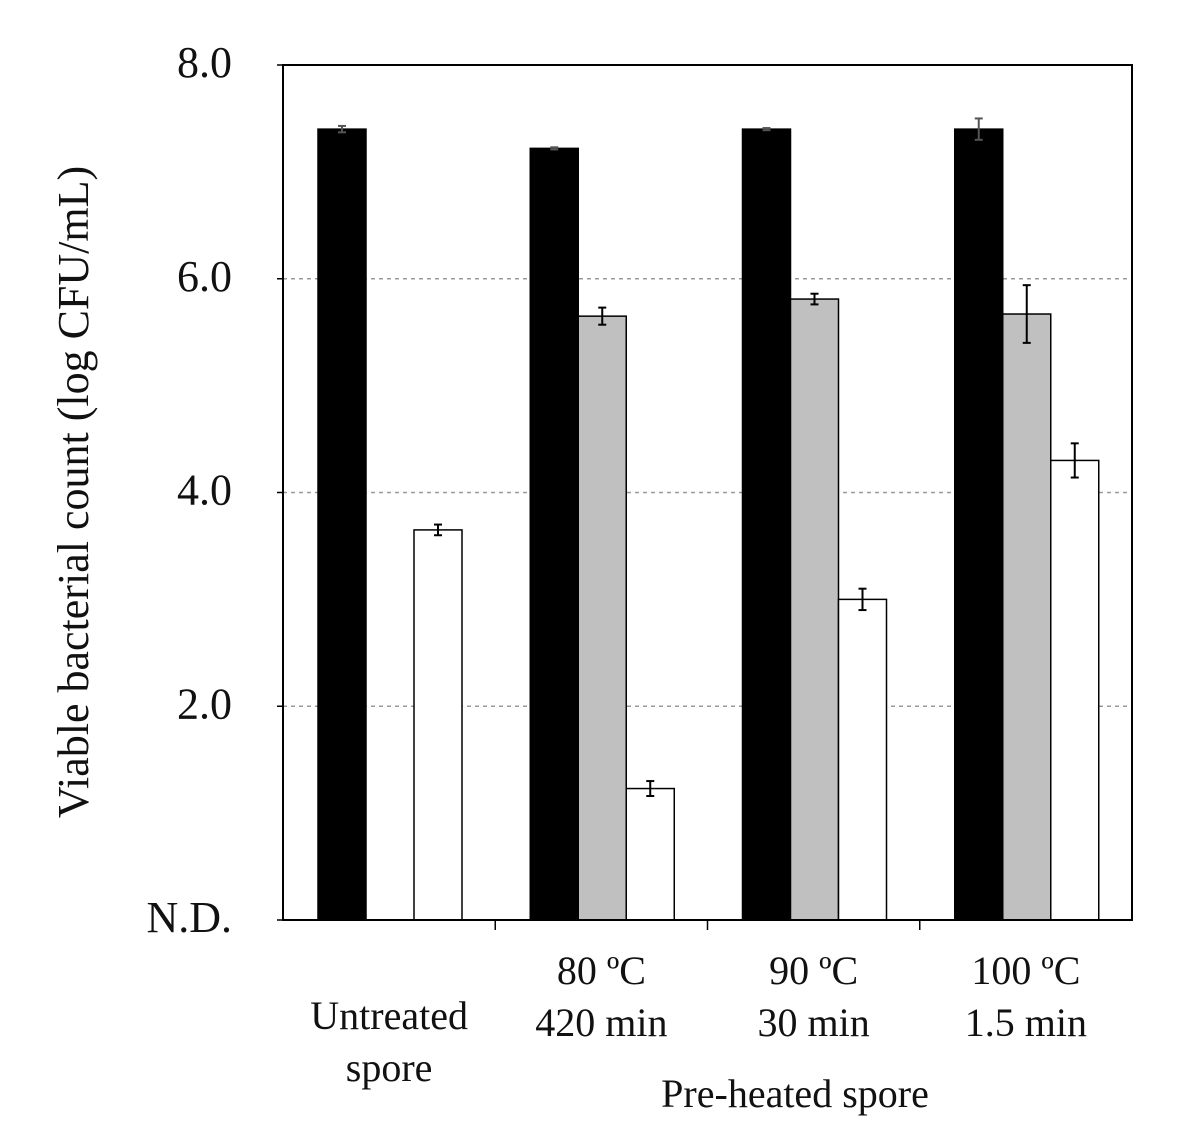  What do you see at coordinates (814, 1022) in the screenshot?
I see `x-tick-label: 30 min` at bounding box center [814, 1022].